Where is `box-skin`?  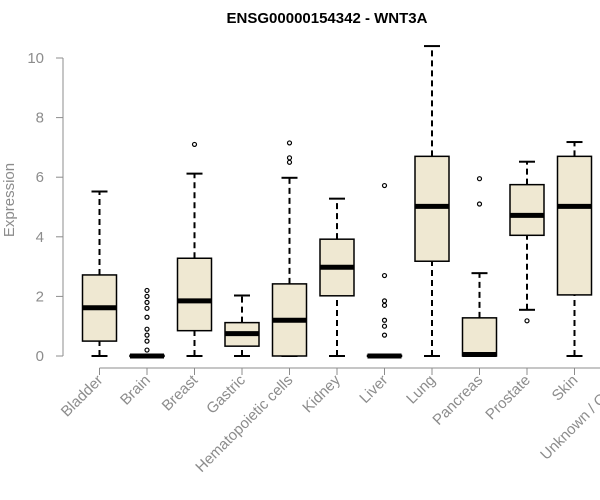
box-skin is located at coordinates (574, 249).